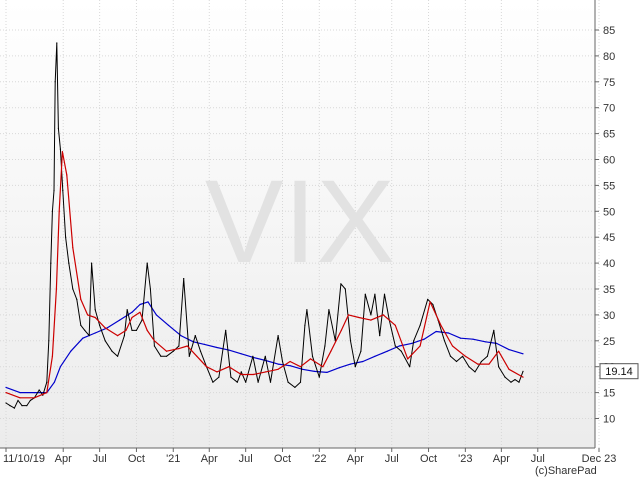 This screenshot has width=640, height=480. Describe the element at coordinates (619, 371) in the screenshot. I see `last-value-badge: 19.14` at that location.